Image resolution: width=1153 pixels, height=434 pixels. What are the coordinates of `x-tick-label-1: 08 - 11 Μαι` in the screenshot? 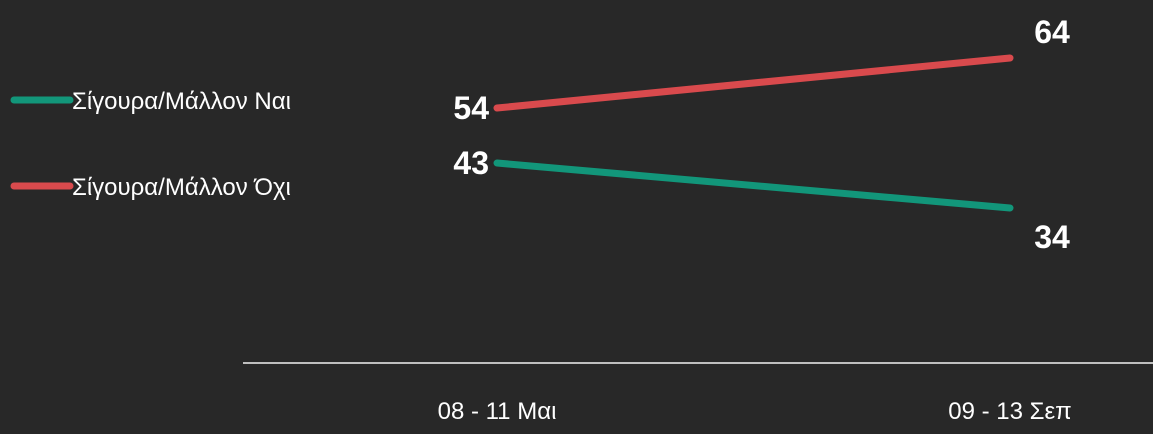 It's located at (497, 411).